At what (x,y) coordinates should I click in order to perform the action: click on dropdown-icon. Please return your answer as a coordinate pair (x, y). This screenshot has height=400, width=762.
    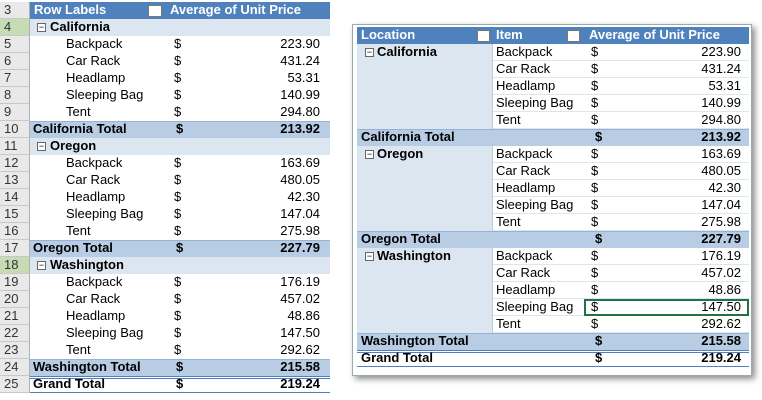
    Looking at the image, I should click on (573, 36).